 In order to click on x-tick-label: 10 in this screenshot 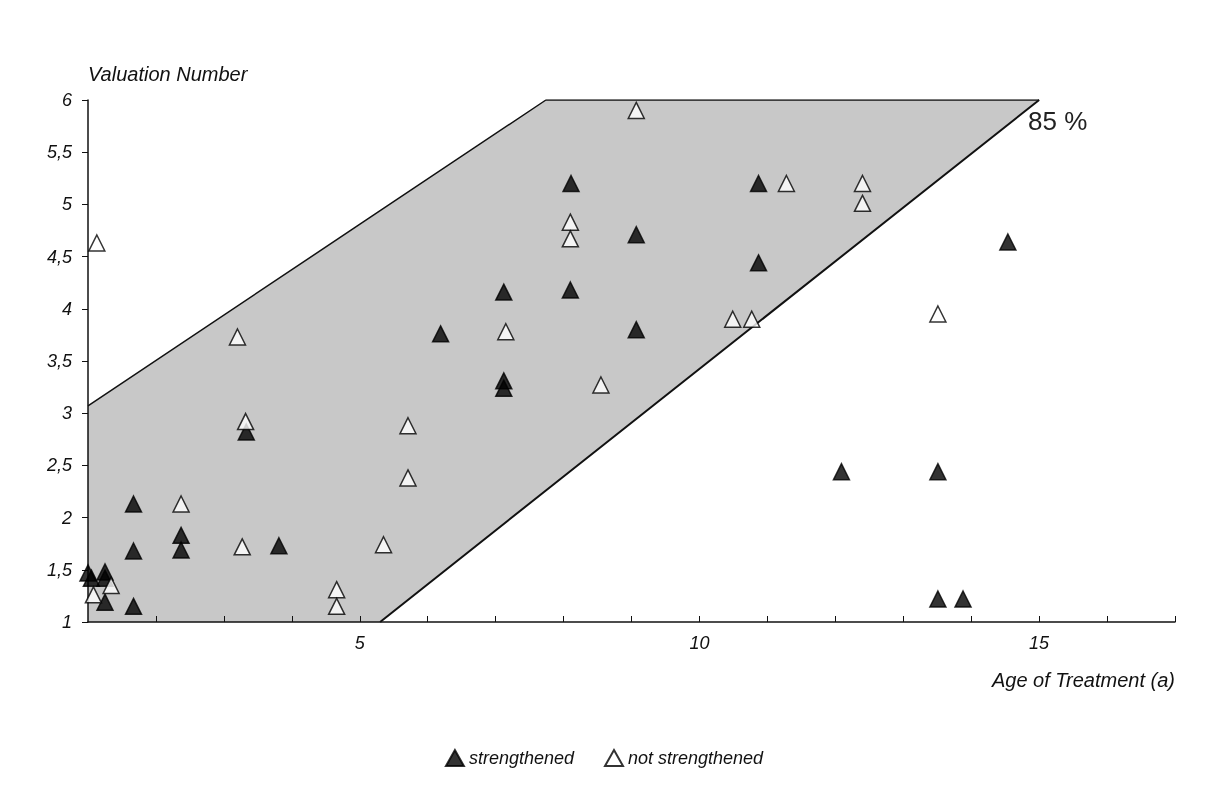, I will do `click(699, 643)`.